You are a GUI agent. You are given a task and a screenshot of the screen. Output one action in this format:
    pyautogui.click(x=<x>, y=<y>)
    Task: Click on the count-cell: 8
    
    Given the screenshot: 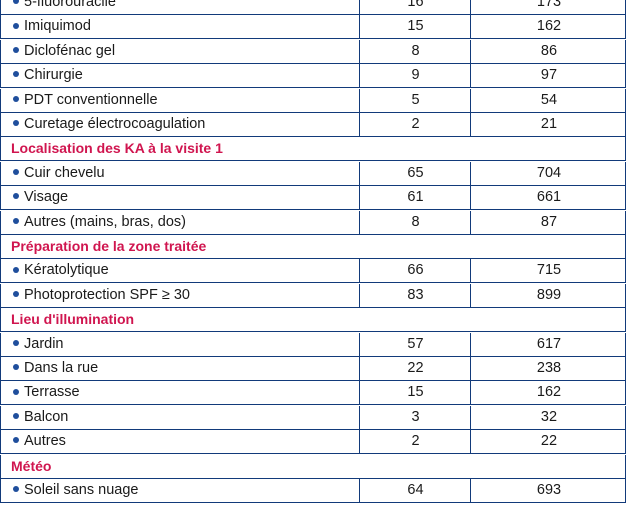 What is the action you would take?
    pyautogui.click(x=415, y=222)
    